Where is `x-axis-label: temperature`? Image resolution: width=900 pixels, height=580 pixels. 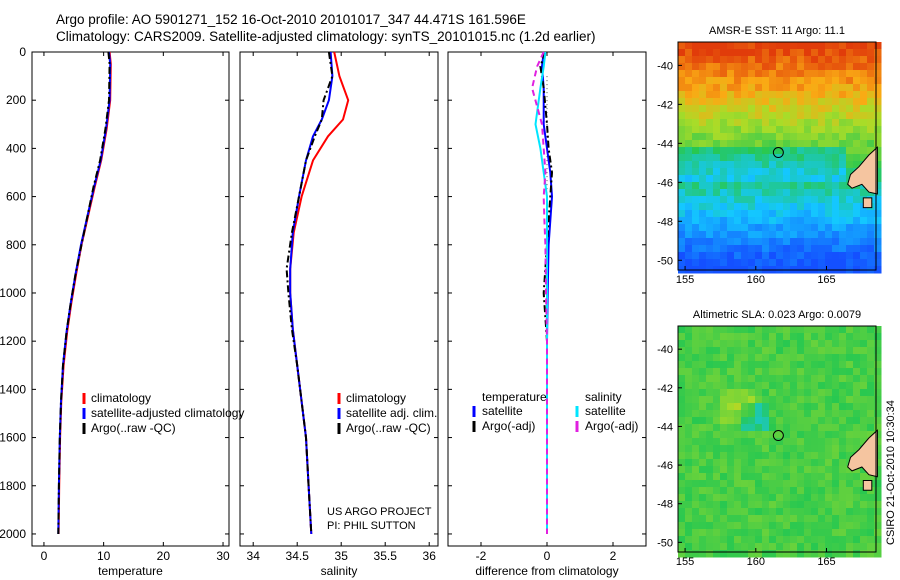
x-axis-label: temperature is located at coordinates (130, 571).